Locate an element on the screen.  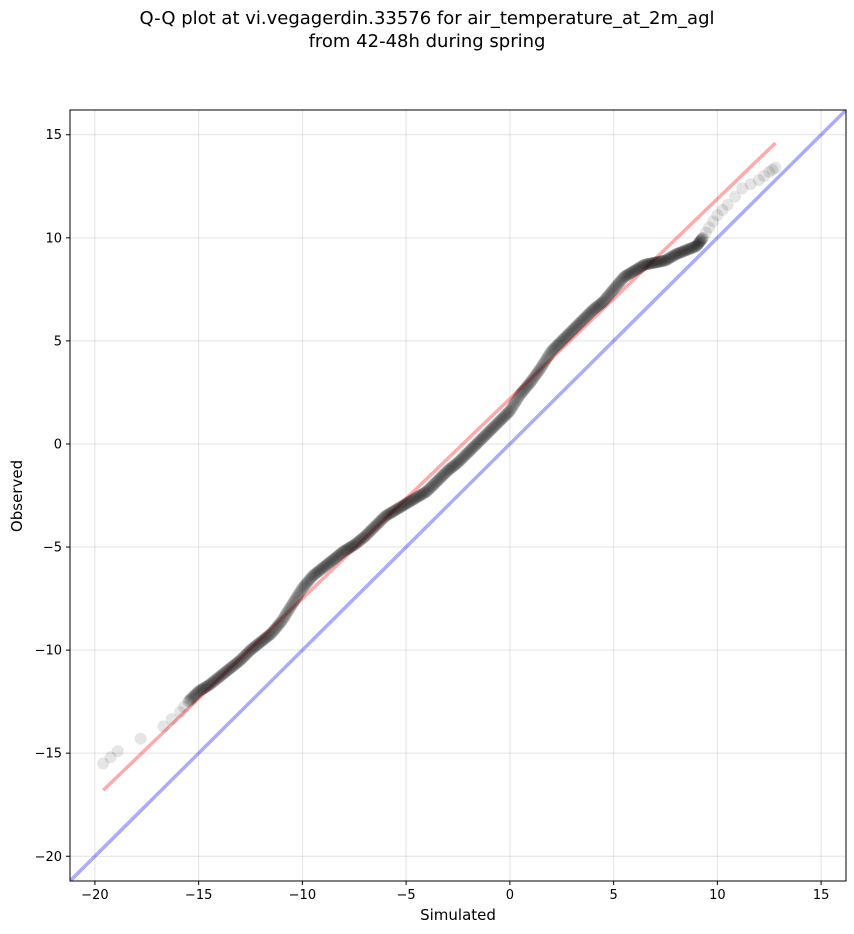
y-tick-label: 0 is located at coordinates (58, 444).